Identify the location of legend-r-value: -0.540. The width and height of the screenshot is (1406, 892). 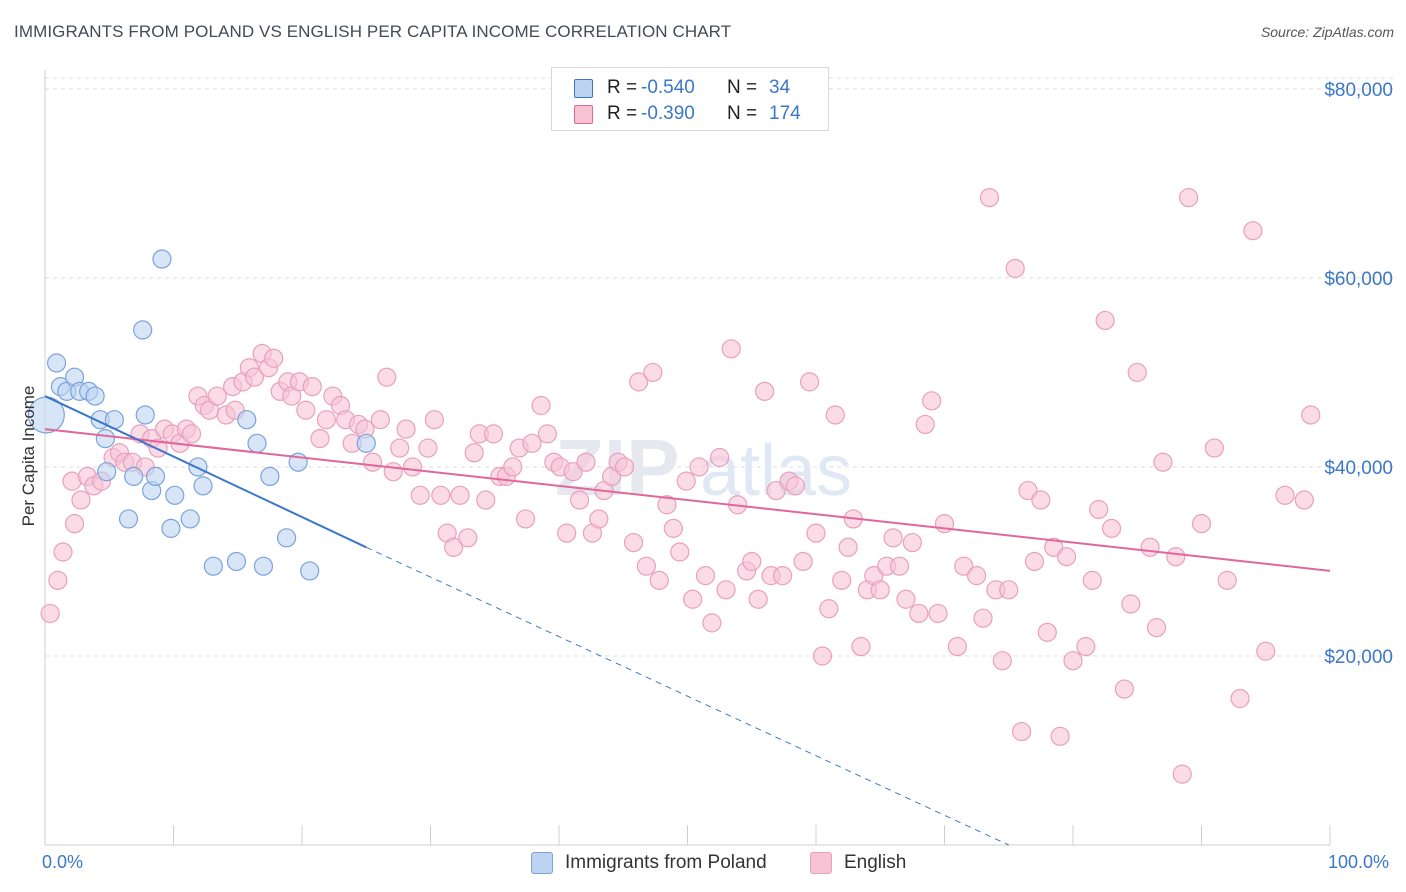
(668, 87).